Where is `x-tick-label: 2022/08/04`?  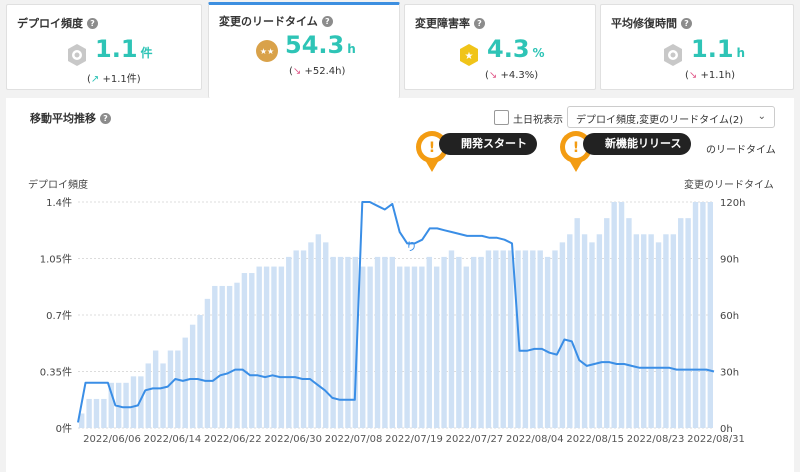
x-tick-label: 2022/08/04 is located at coordinates (535, 439).